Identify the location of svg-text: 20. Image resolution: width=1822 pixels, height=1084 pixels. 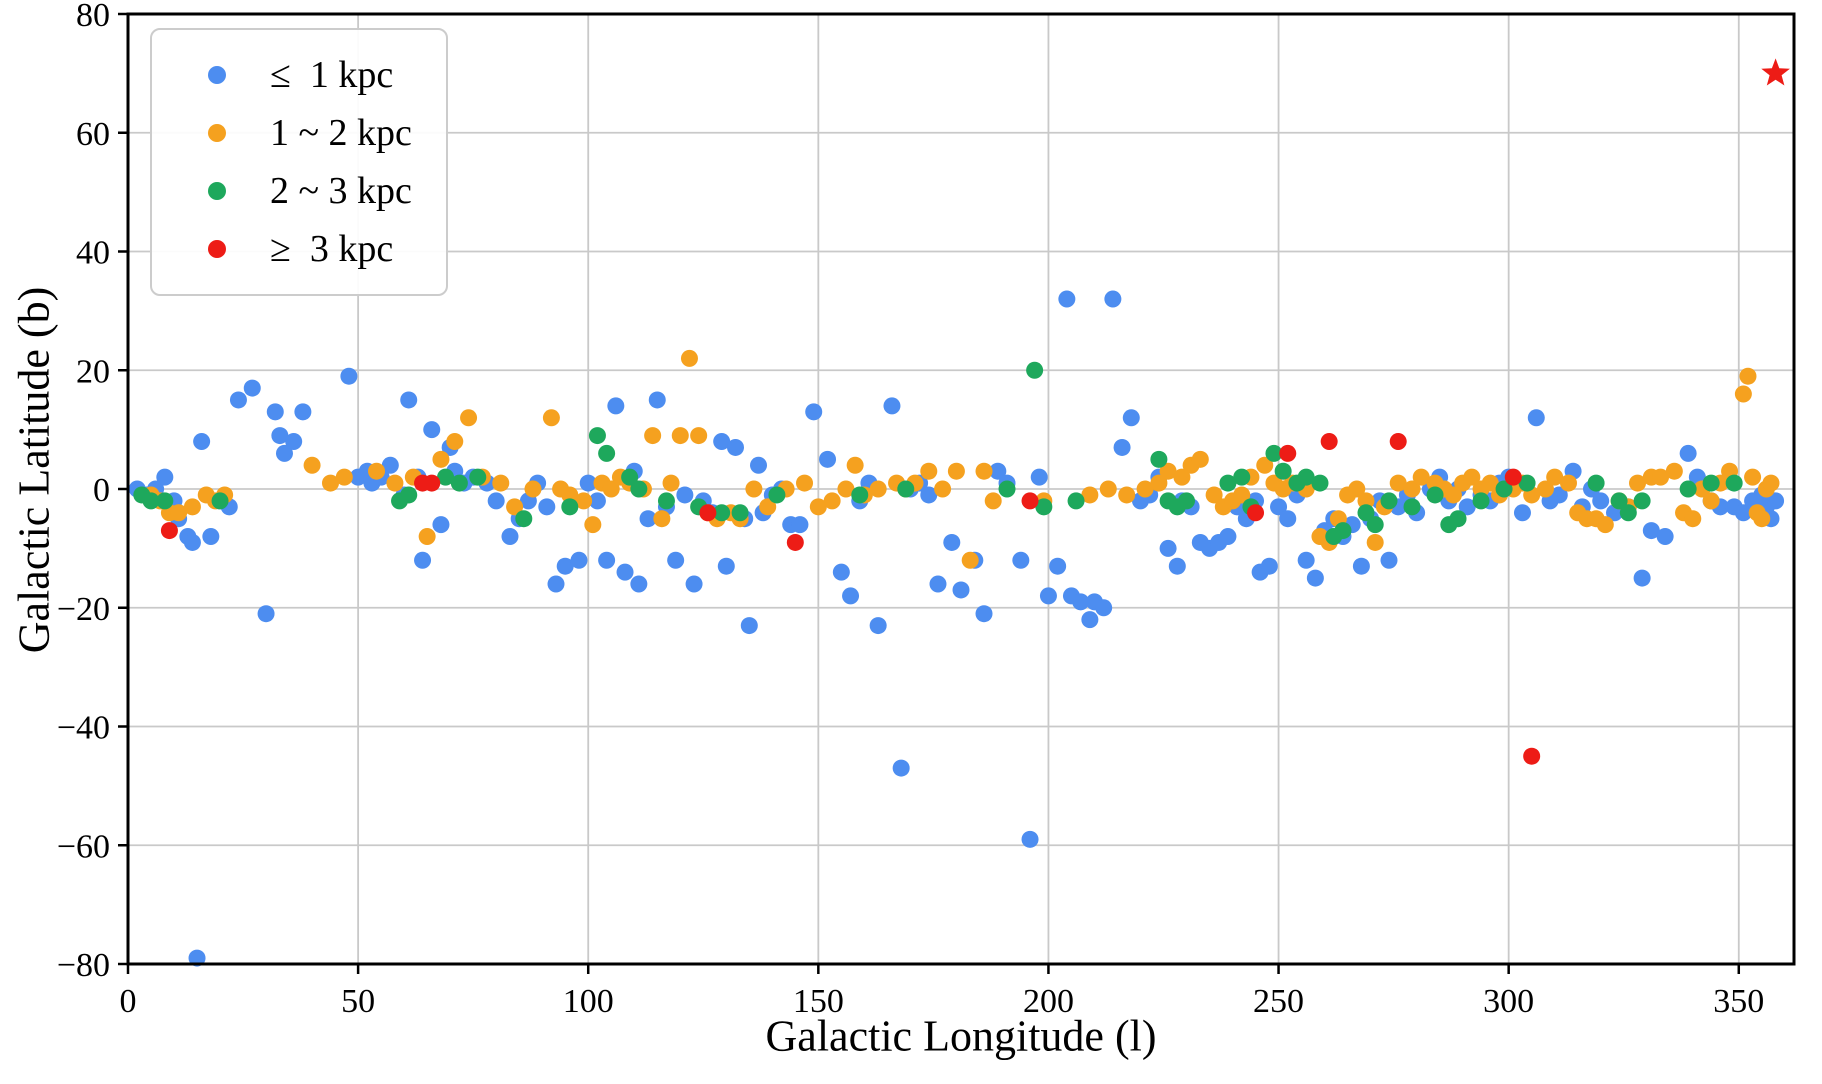
(93, 371).